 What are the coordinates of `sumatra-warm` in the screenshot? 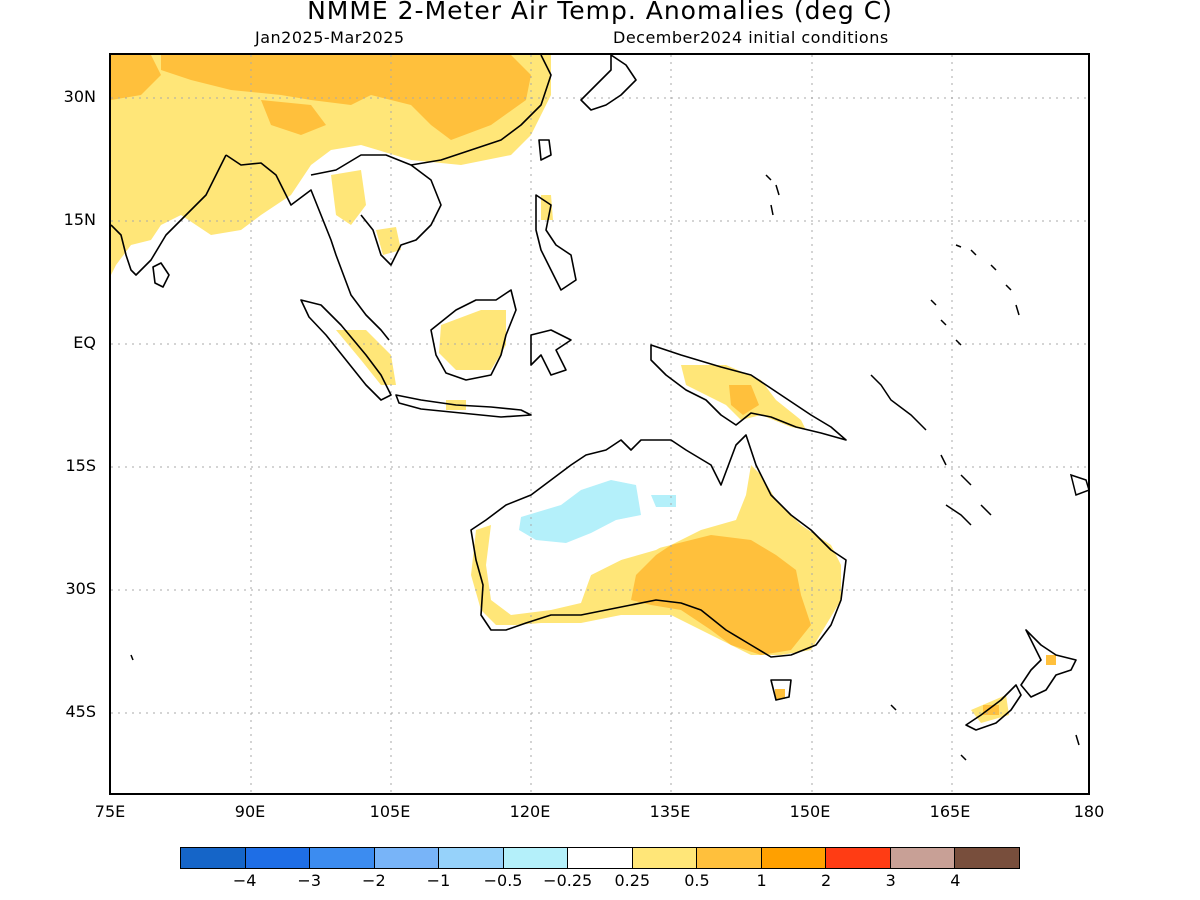 It's located at (366, 357).